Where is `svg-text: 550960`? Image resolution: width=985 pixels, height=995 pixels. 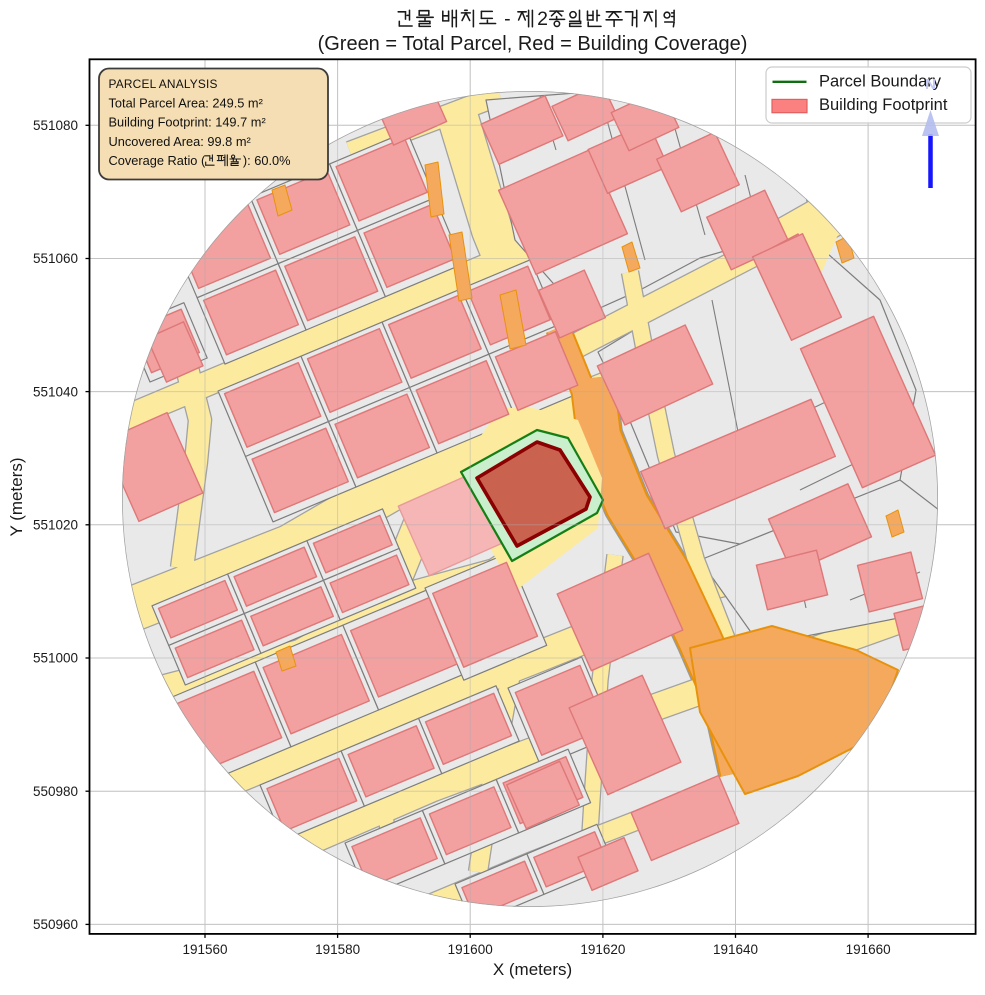 svg-text: 550960 is located at coordinates (55, 924).